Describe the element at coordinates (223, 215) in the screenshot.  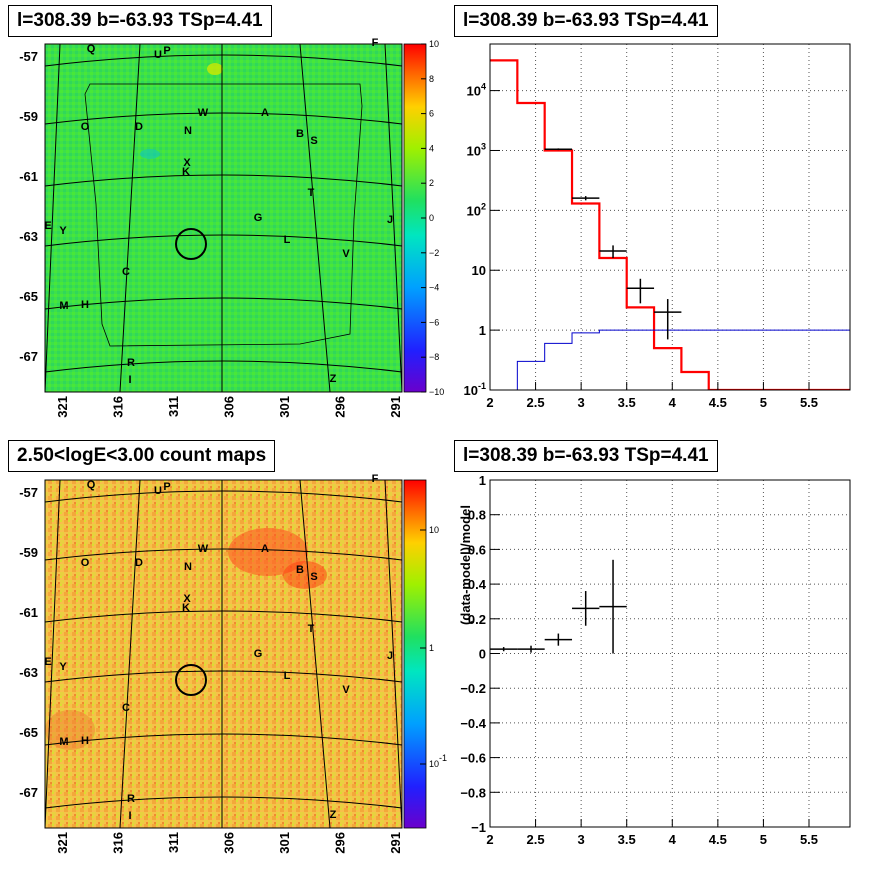
I see `roi-outline` at that location.